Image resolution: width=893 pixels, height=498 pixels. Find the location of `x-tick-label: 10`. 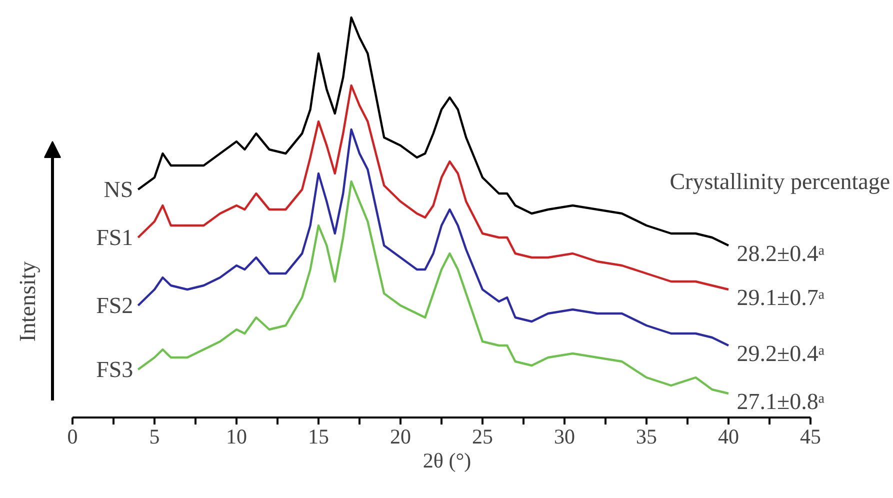

x-tick-label: 10 is located at coordinates (236, 436).